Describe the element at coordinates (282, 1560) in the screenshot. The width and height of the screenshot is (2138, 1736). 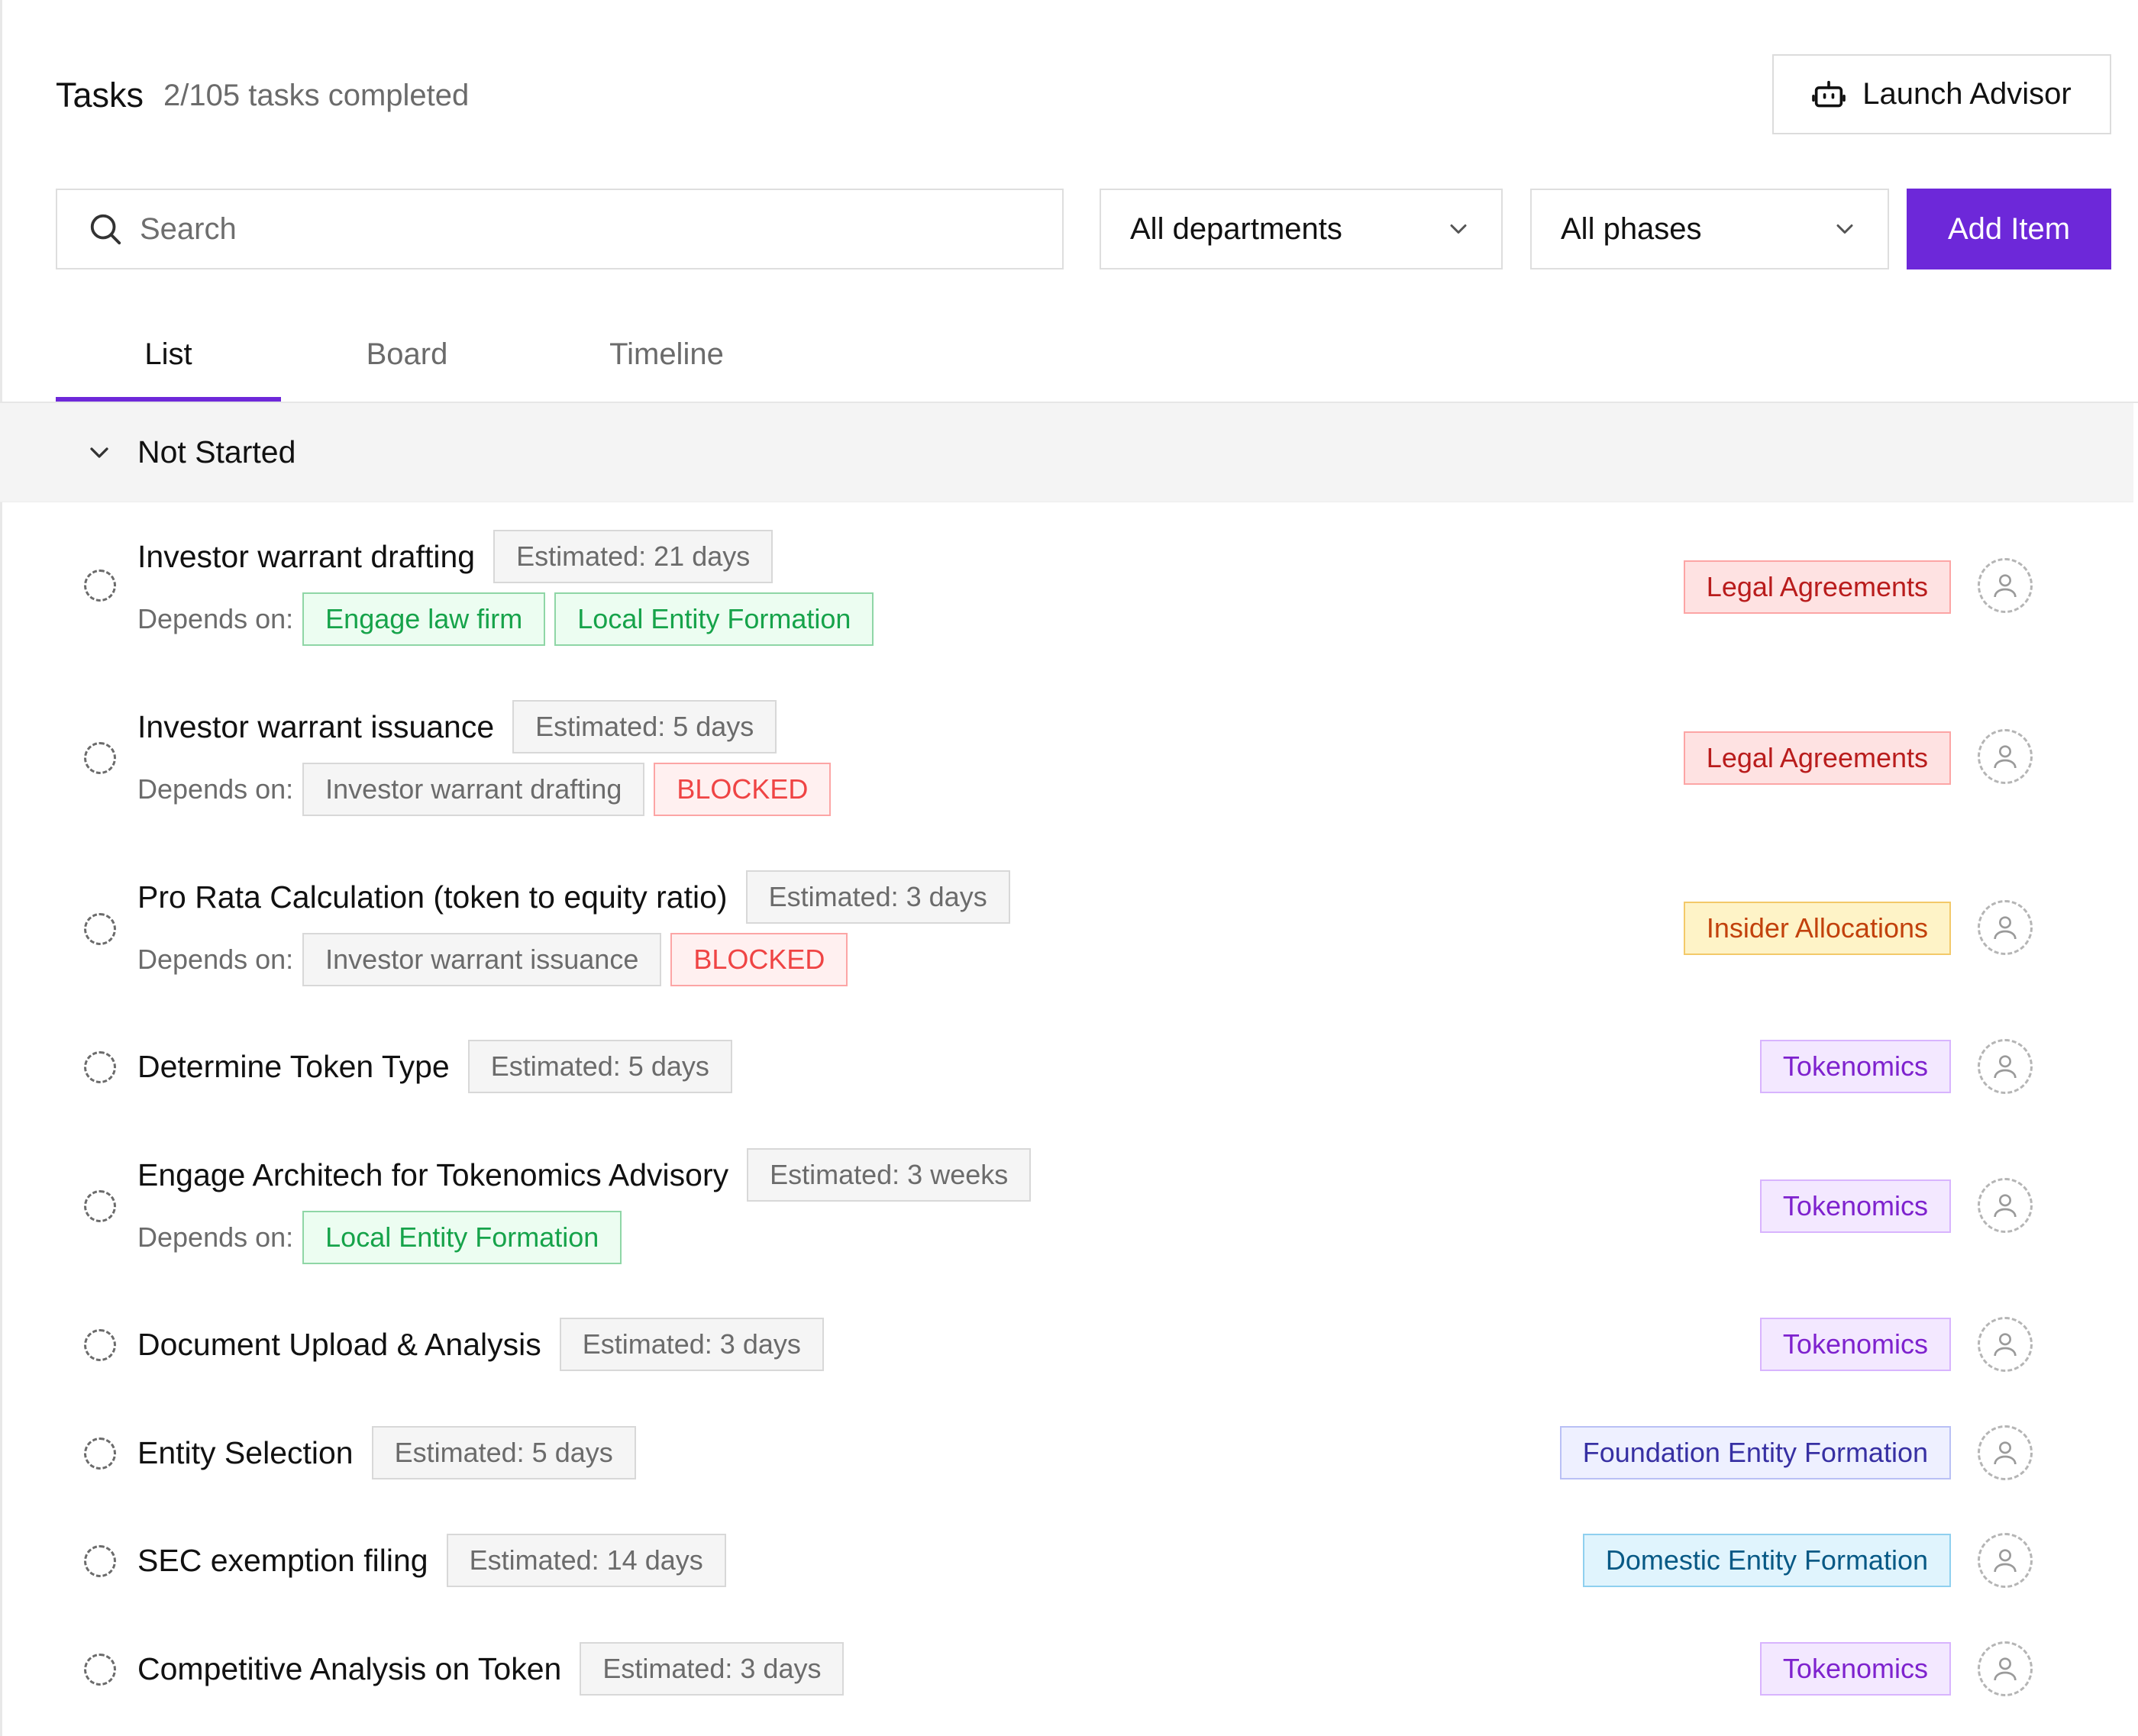
I see `task-title: SEC exemption filing` at that location.